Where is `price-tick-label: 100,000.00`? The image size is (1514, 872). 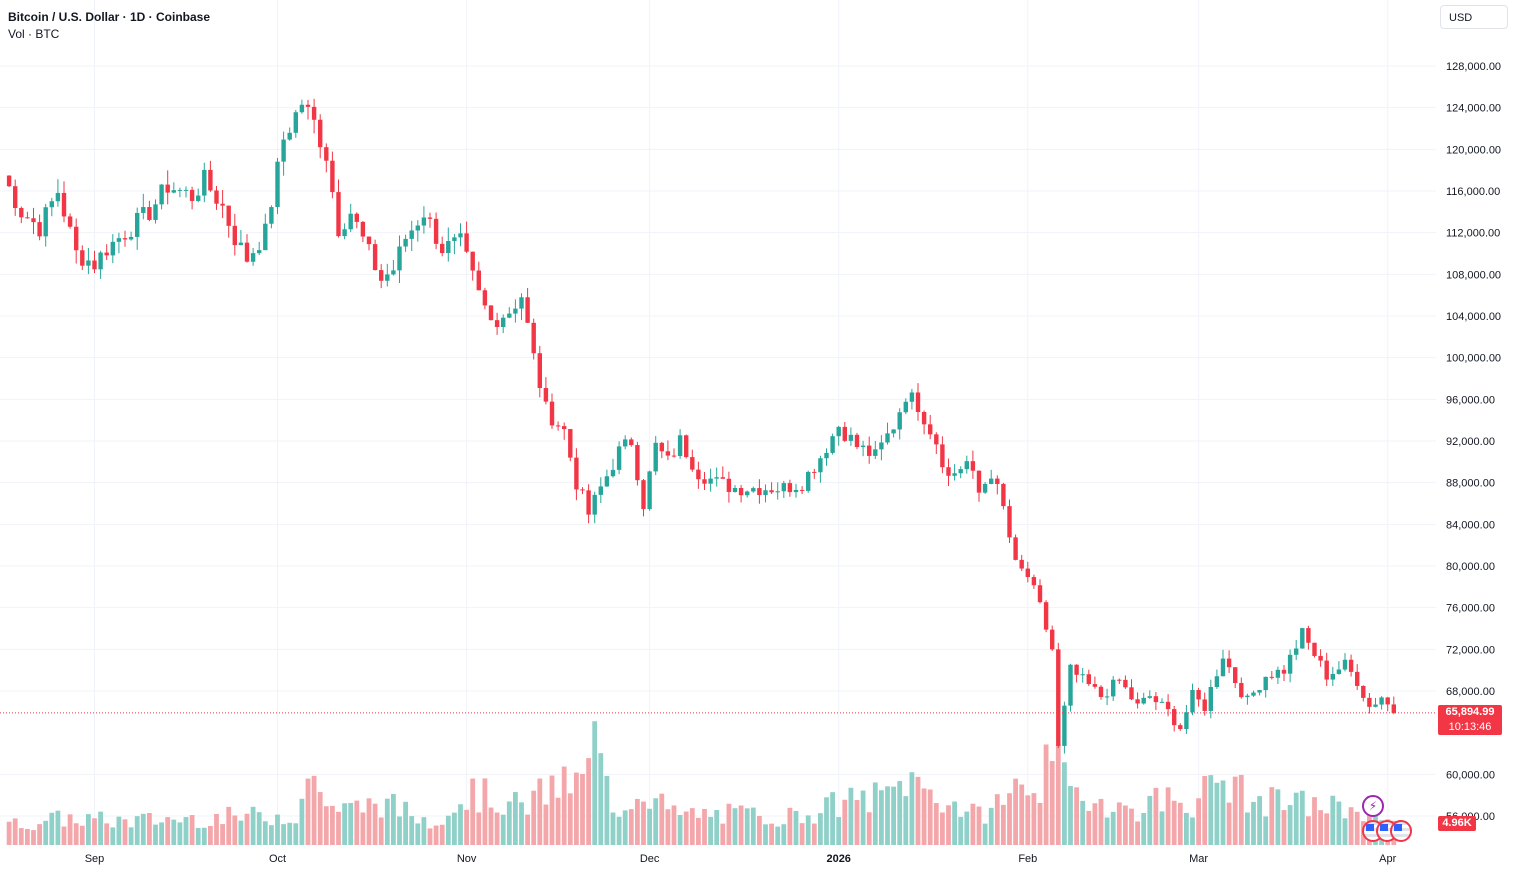 price-tick-label: 100,000.00 is located at coordinates (1473, 359).